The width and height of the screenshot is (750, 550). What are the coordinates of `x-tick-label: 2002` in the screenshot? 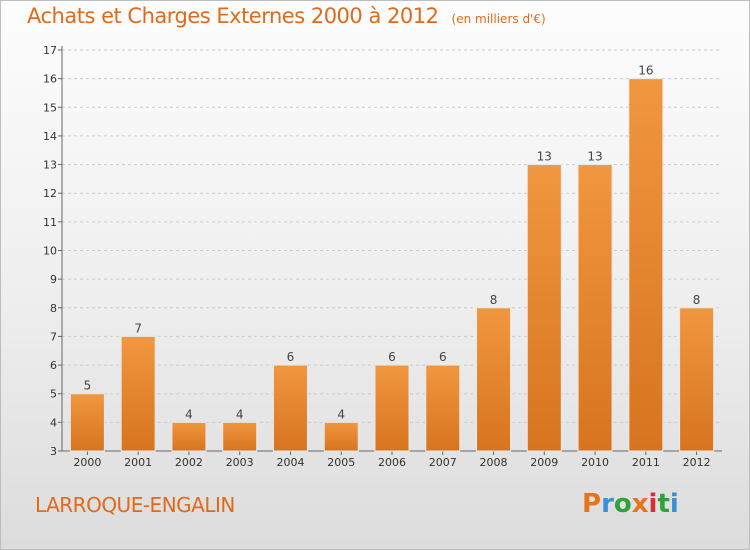 It's located at (189, 462).